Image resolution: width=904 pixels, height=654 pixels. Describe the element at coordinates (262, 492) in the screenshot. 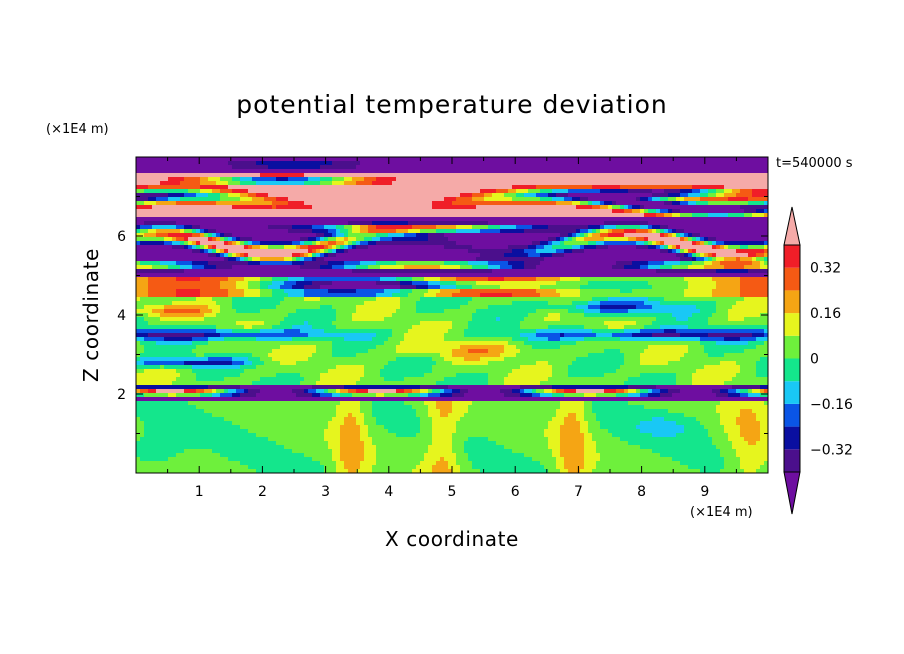

I see `x-tick-label: 2` at that location.